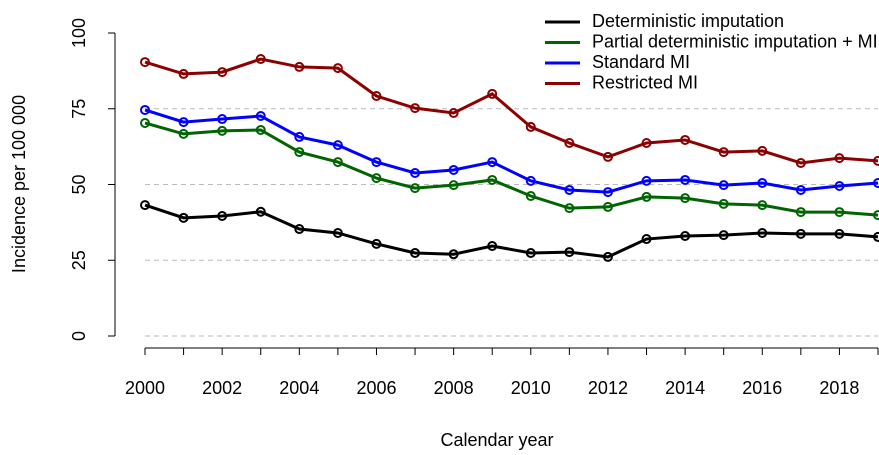  I want to click on x-tick-label: 2010, so click(531, 388).